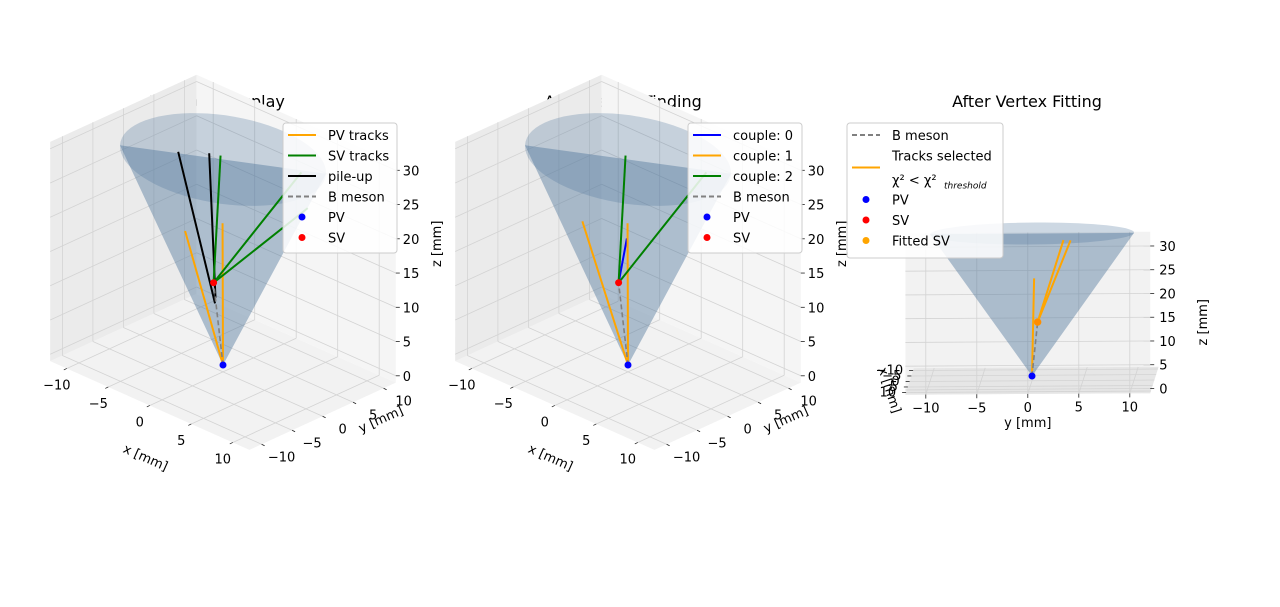 This screenshot has height=607, width=1280. Describe the element at coordinates (686, 457) in the screenshot. I see `y-tick-label: −10` at that location.